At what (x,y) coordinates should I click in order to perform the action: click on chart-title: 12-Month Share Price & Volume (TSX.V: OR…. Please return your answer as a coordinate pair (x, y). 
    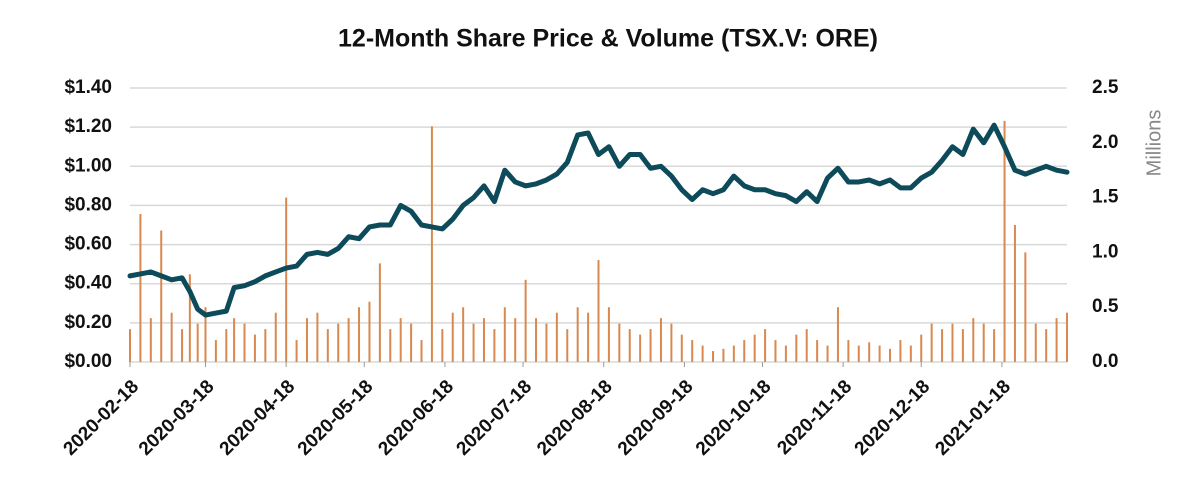
    Looking at the image, I should click on (608, 39).